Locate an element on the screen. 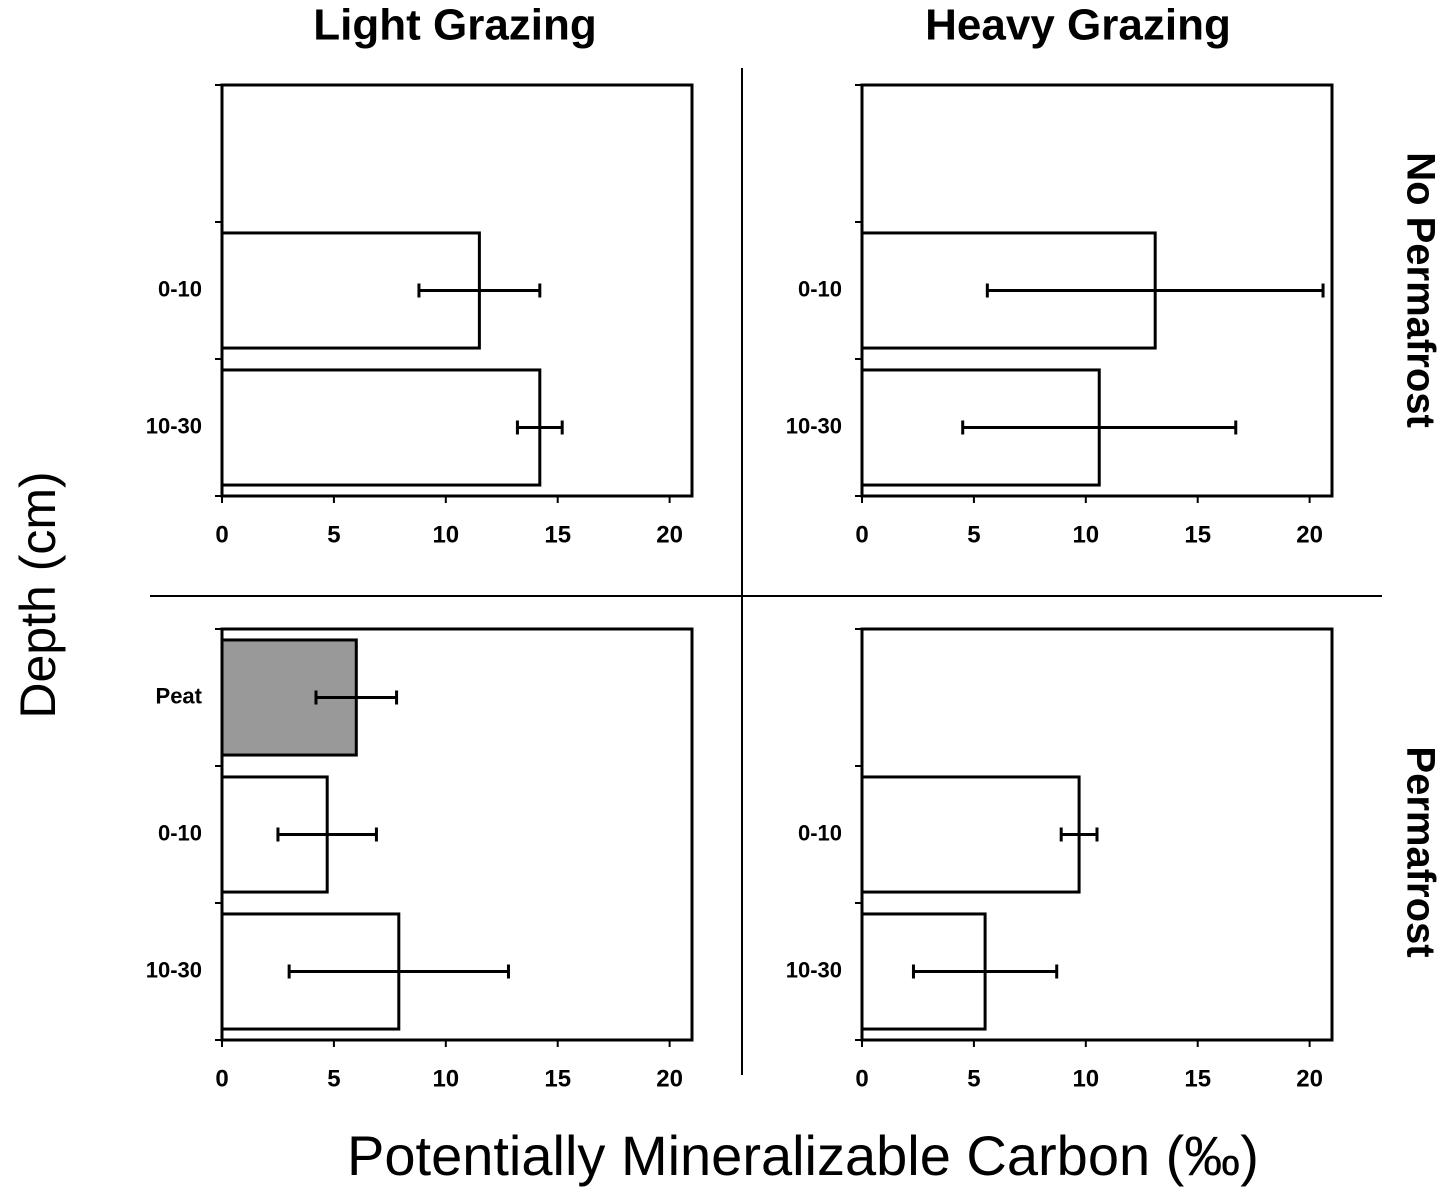 This screenshot has height=1191, width=1445. y-tick-label: Peat is located at coordinates (179, 695).